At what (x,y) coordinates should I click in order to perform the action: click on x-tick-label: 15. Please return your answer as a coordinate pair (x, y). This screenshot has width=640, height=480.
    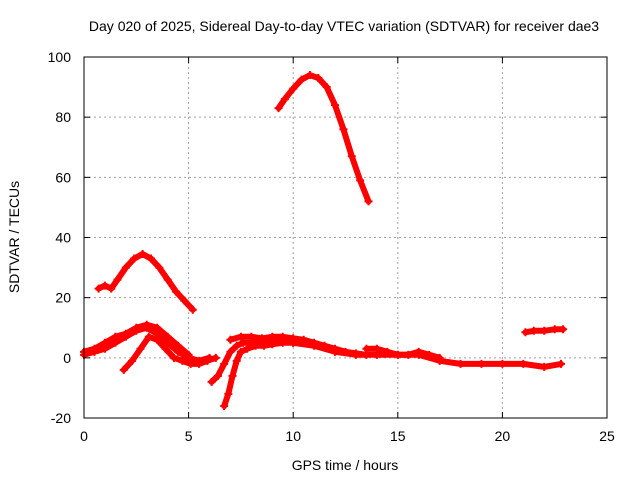
    Looking at the image, I should click on (398, 436).